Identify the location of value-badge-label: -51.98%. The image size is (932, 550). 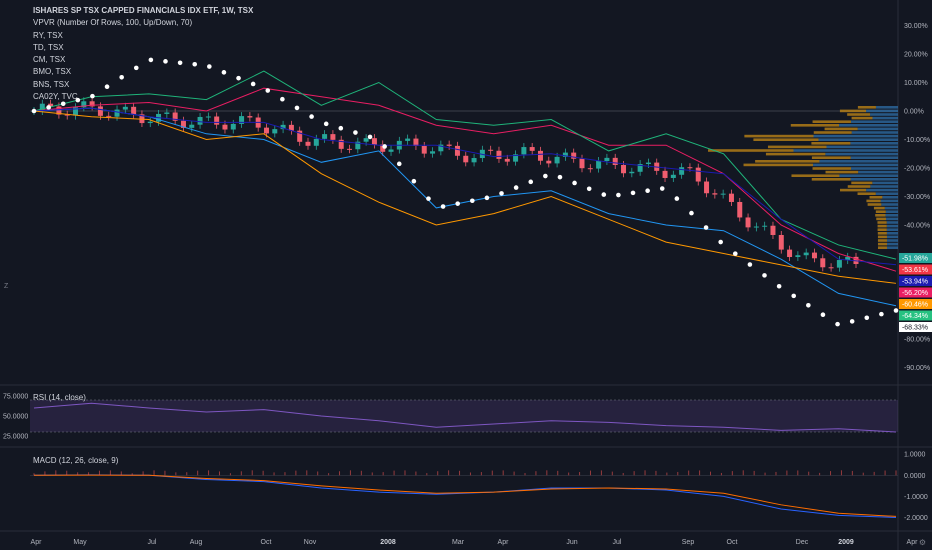
(915, 259).